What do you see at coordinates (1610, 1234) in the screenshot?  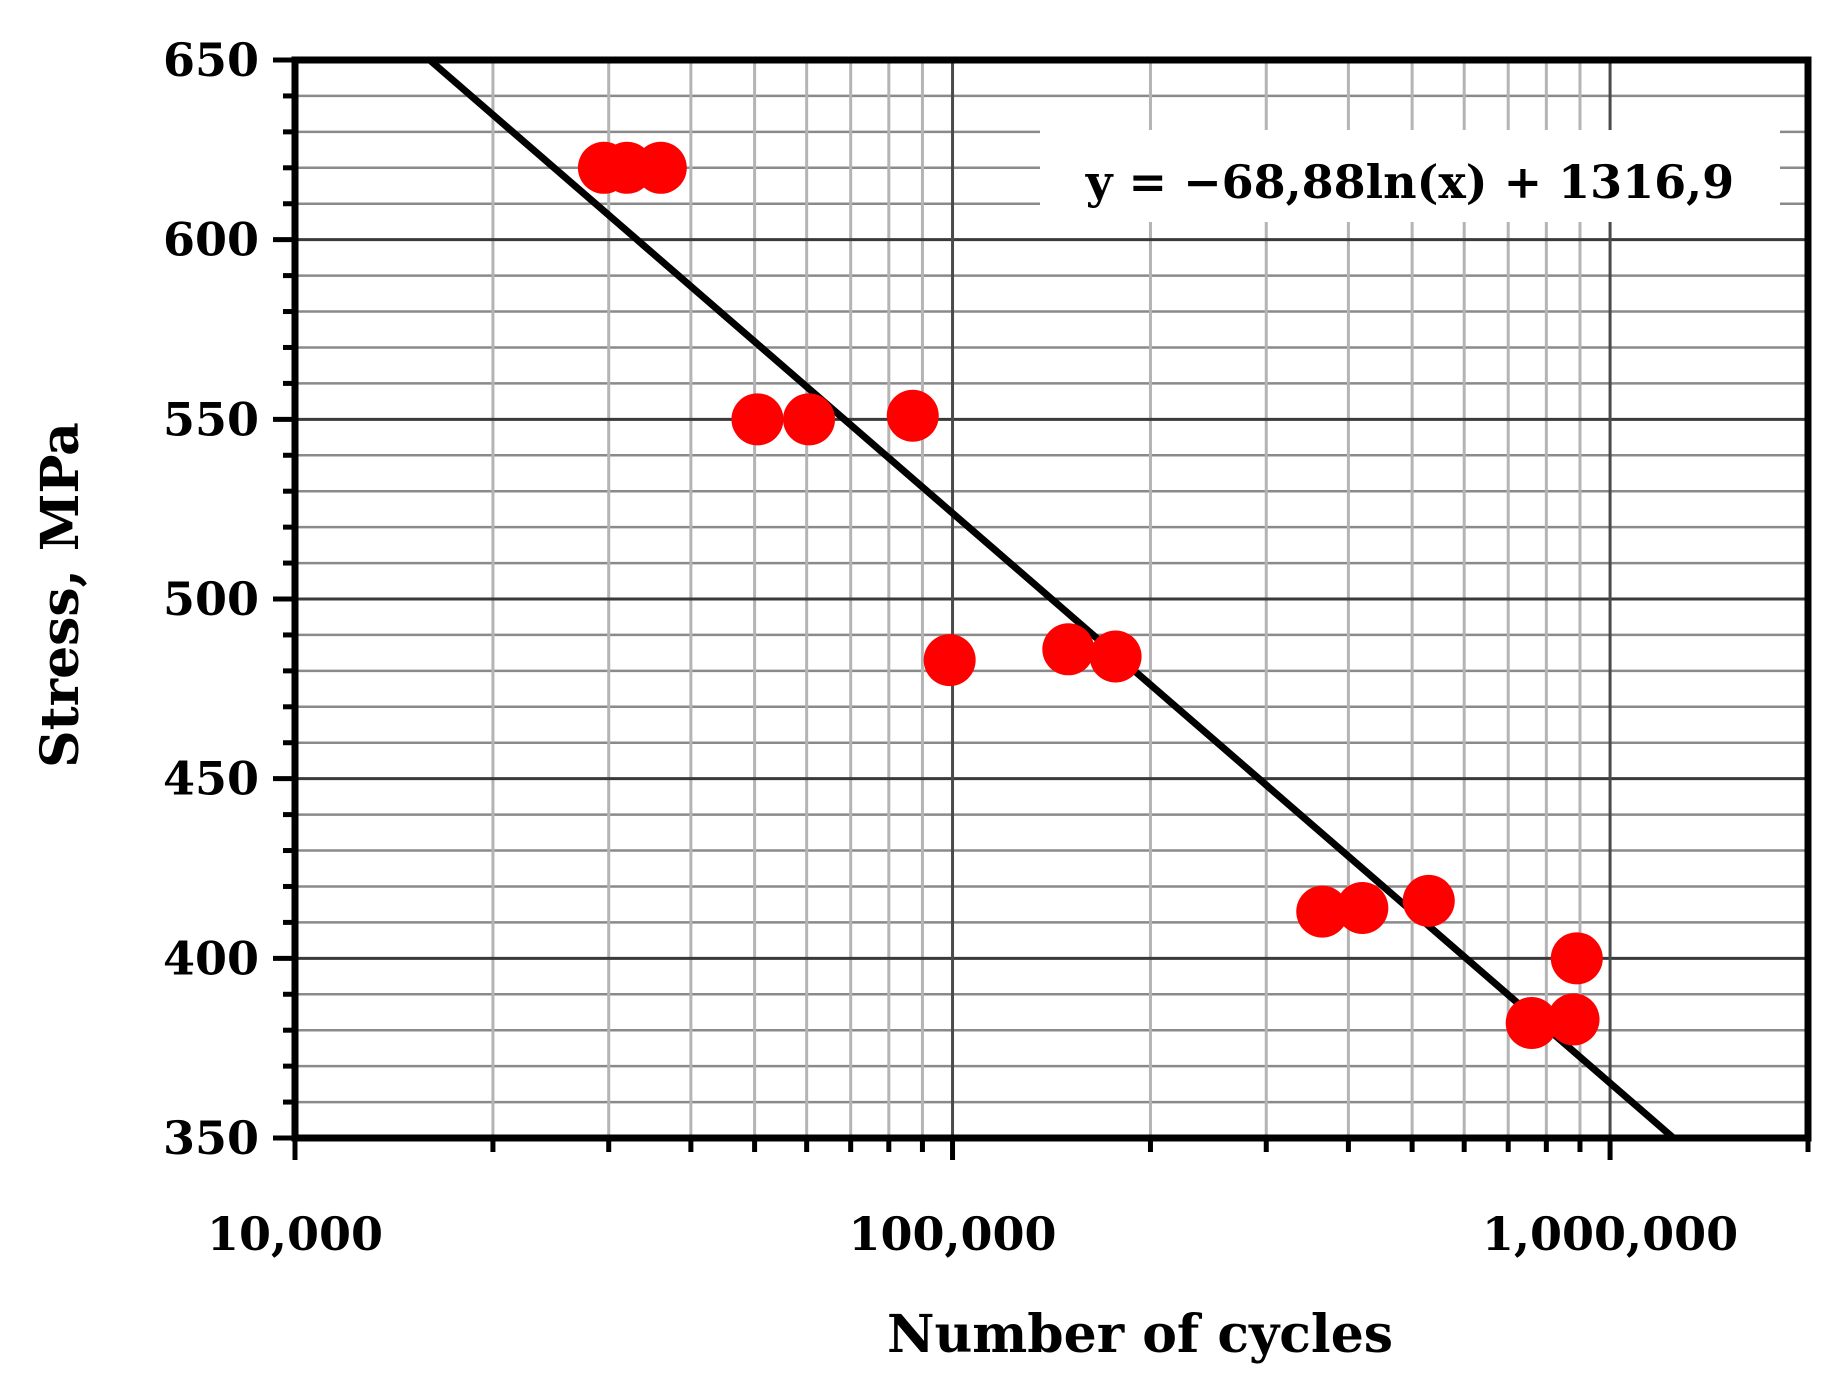 I see `x-tick-label: 1,000,000` at bounding box center [1610, 1234].